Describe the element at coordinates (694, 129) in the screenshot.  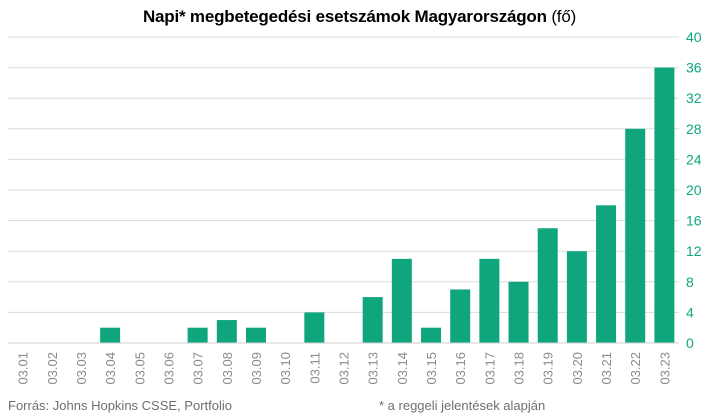
I see `y-tick-label: 28` at that location.